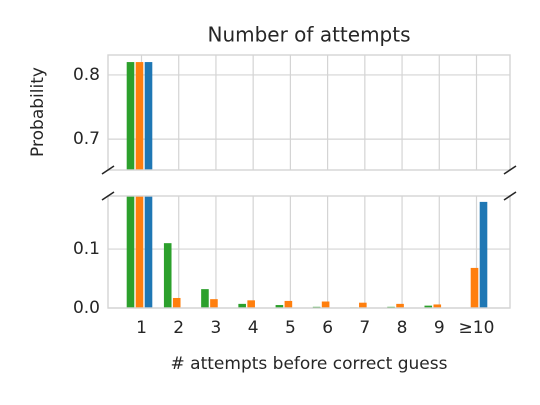  I want to click on x-tick-label: 7, so click(364, 328).